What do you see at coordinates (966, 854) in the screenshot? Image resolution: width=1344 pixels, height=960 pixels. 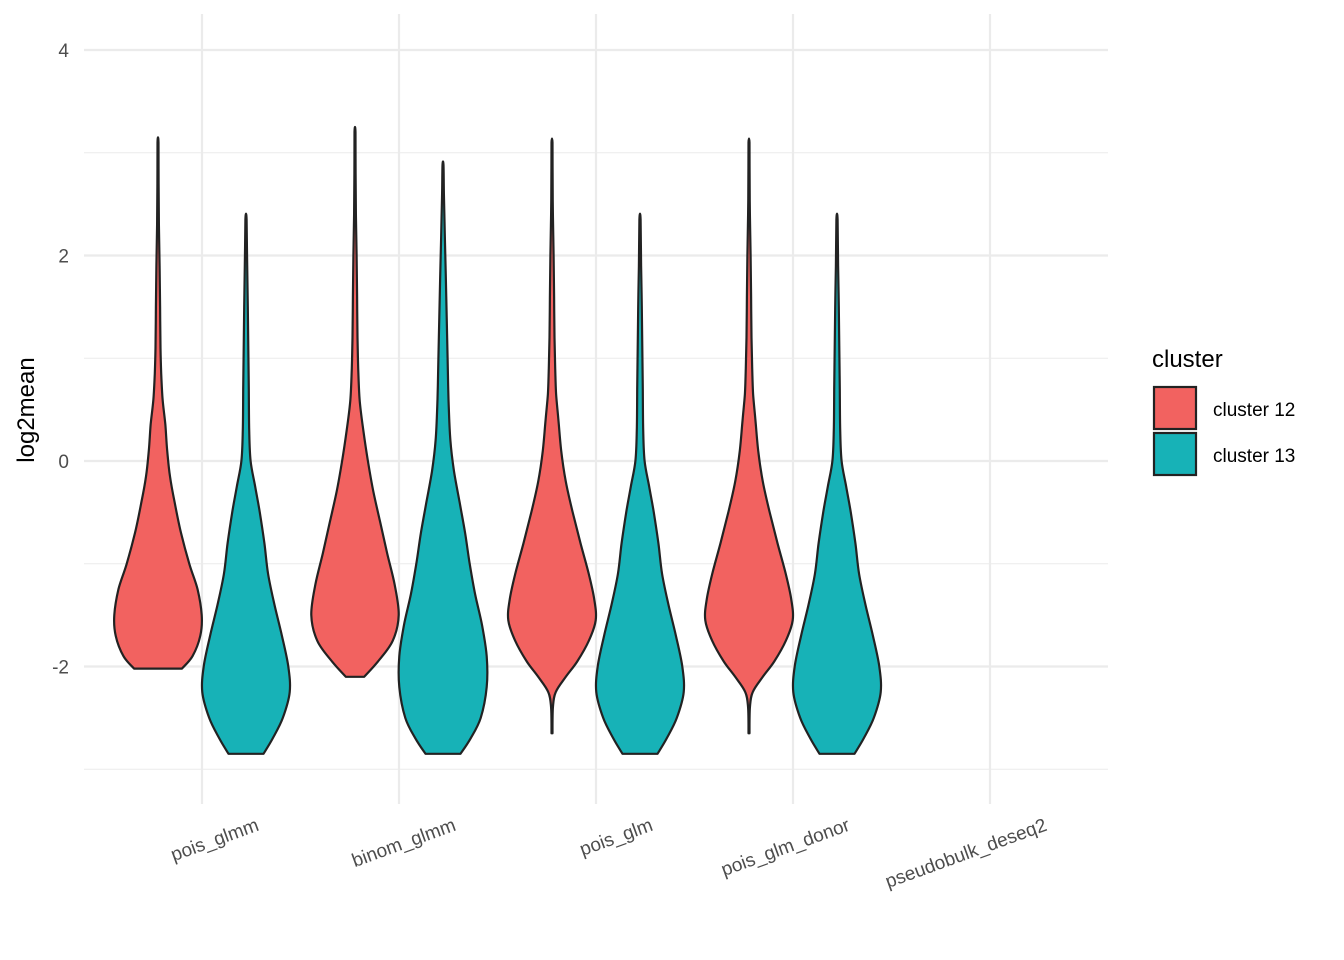 I see `x-tick-label: pseudobulk_deseq2` at bounding box center [966, 854].